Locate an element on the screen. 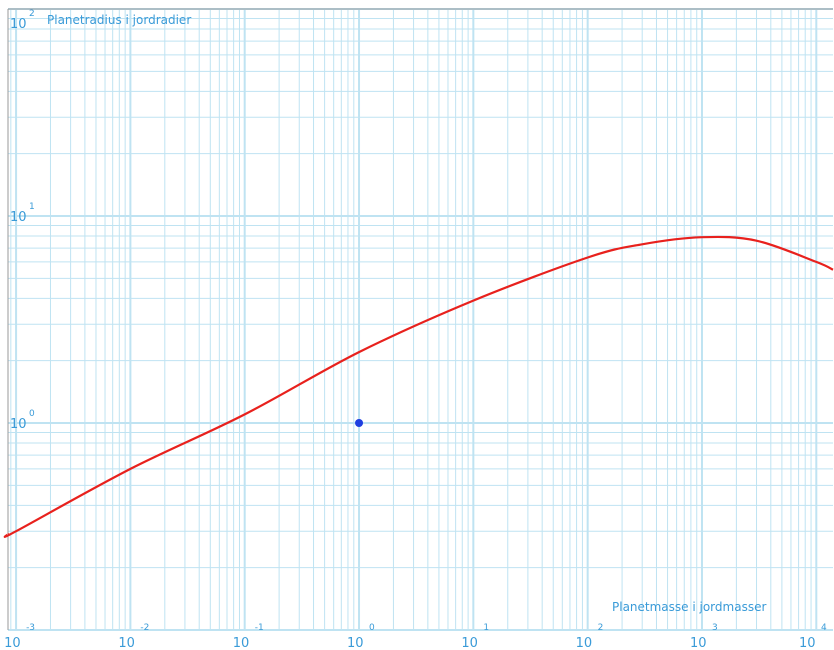  y-tick-exponent: 2 is located at coordinates (32, 14).